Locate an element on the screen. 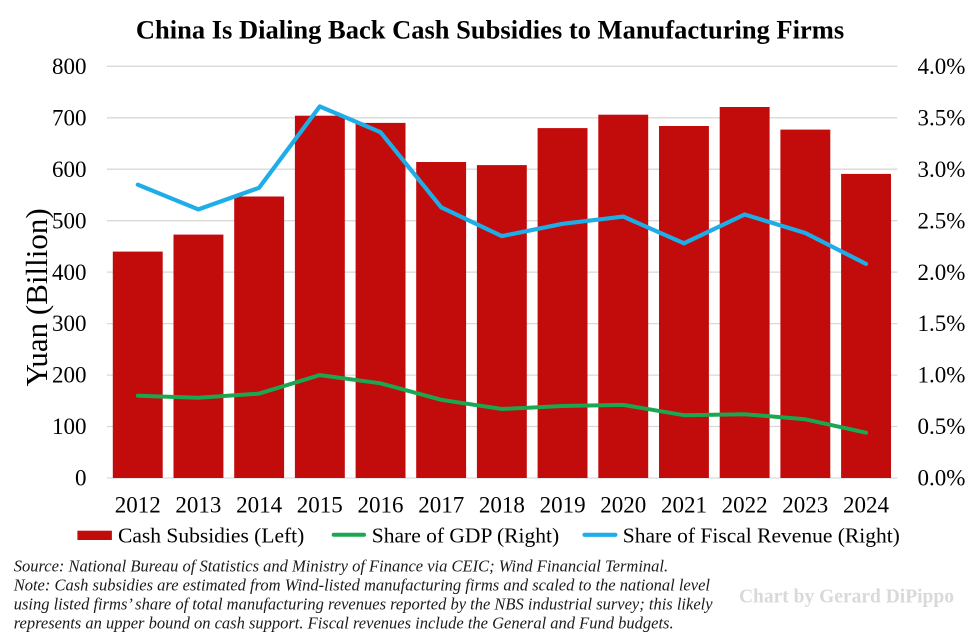 Image resolution: width=975 pixels, height=638 pixels. svg-text: 700 is located at coordinates (69, 117).